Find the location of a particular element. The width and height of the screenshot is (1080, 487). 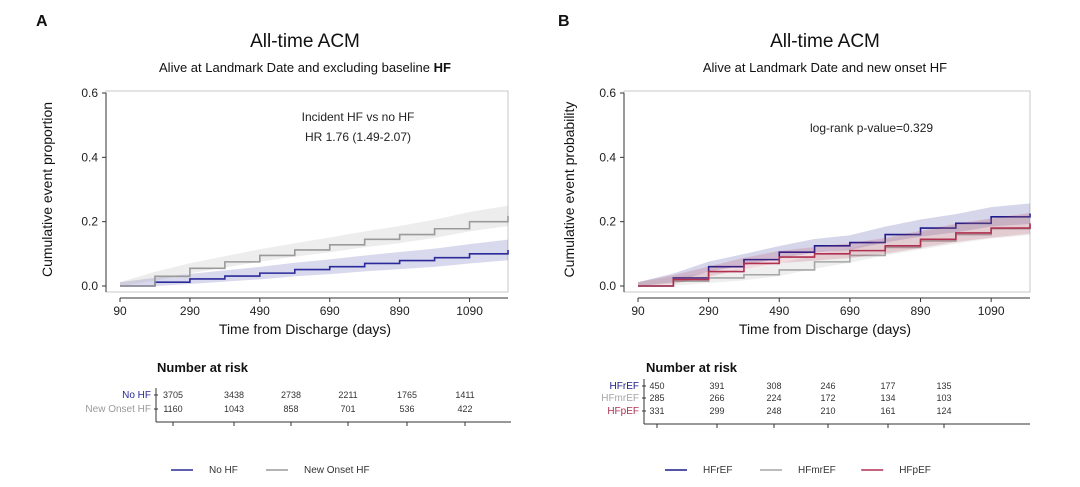

risk-cell: 536 is located at coordinates (406, 409).